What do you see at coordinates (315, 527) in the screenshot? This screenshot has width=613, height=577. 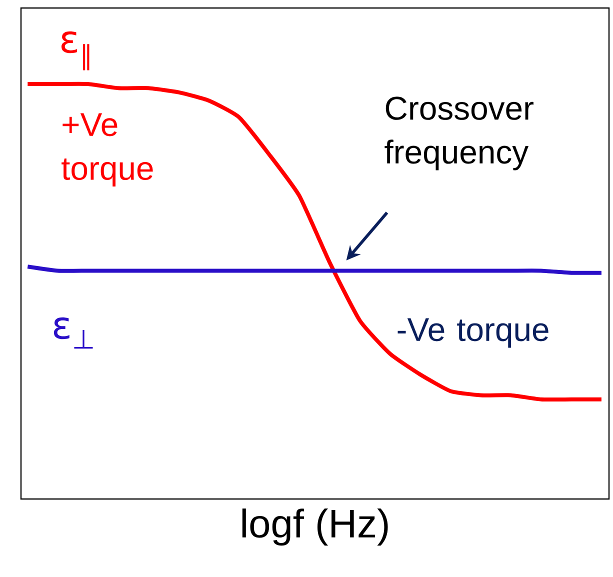 I see `x-axis-title: logf (Hz)` at bounding box center [315, 527].